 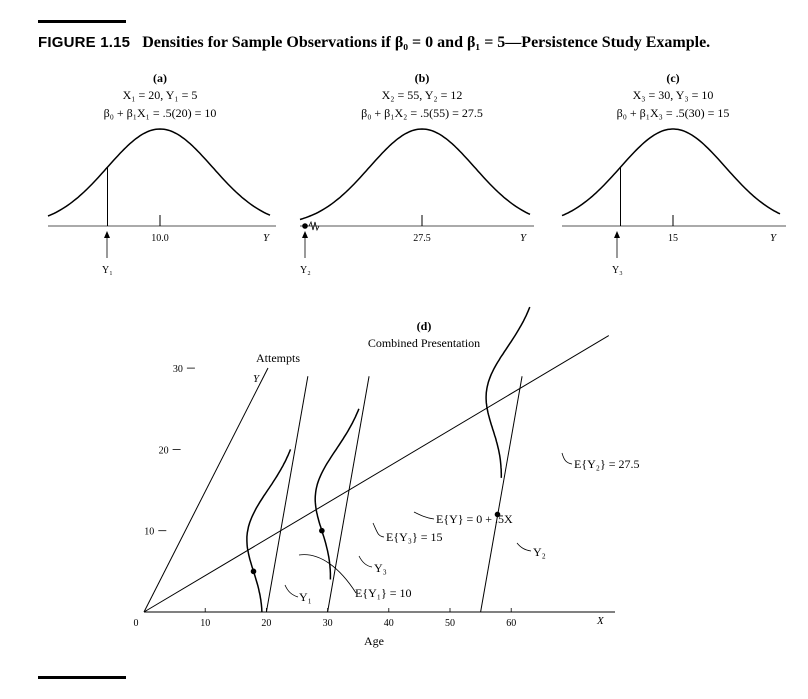 What do you see at coordinates (511, 623) in the screenshot?
I see `x-tick-label: 60` at bounding box center [511, 623].